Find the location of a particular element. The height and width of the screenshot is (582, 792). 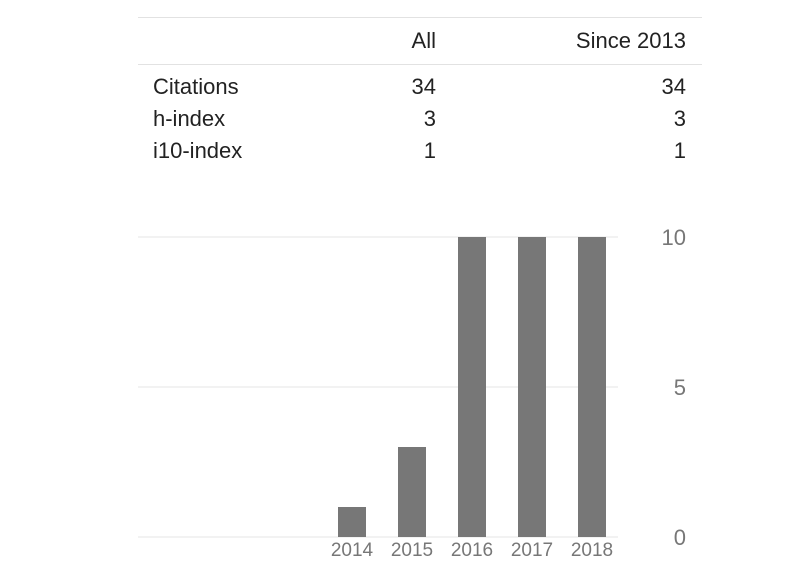

bar-2017 is located at coordinates (532, 387).